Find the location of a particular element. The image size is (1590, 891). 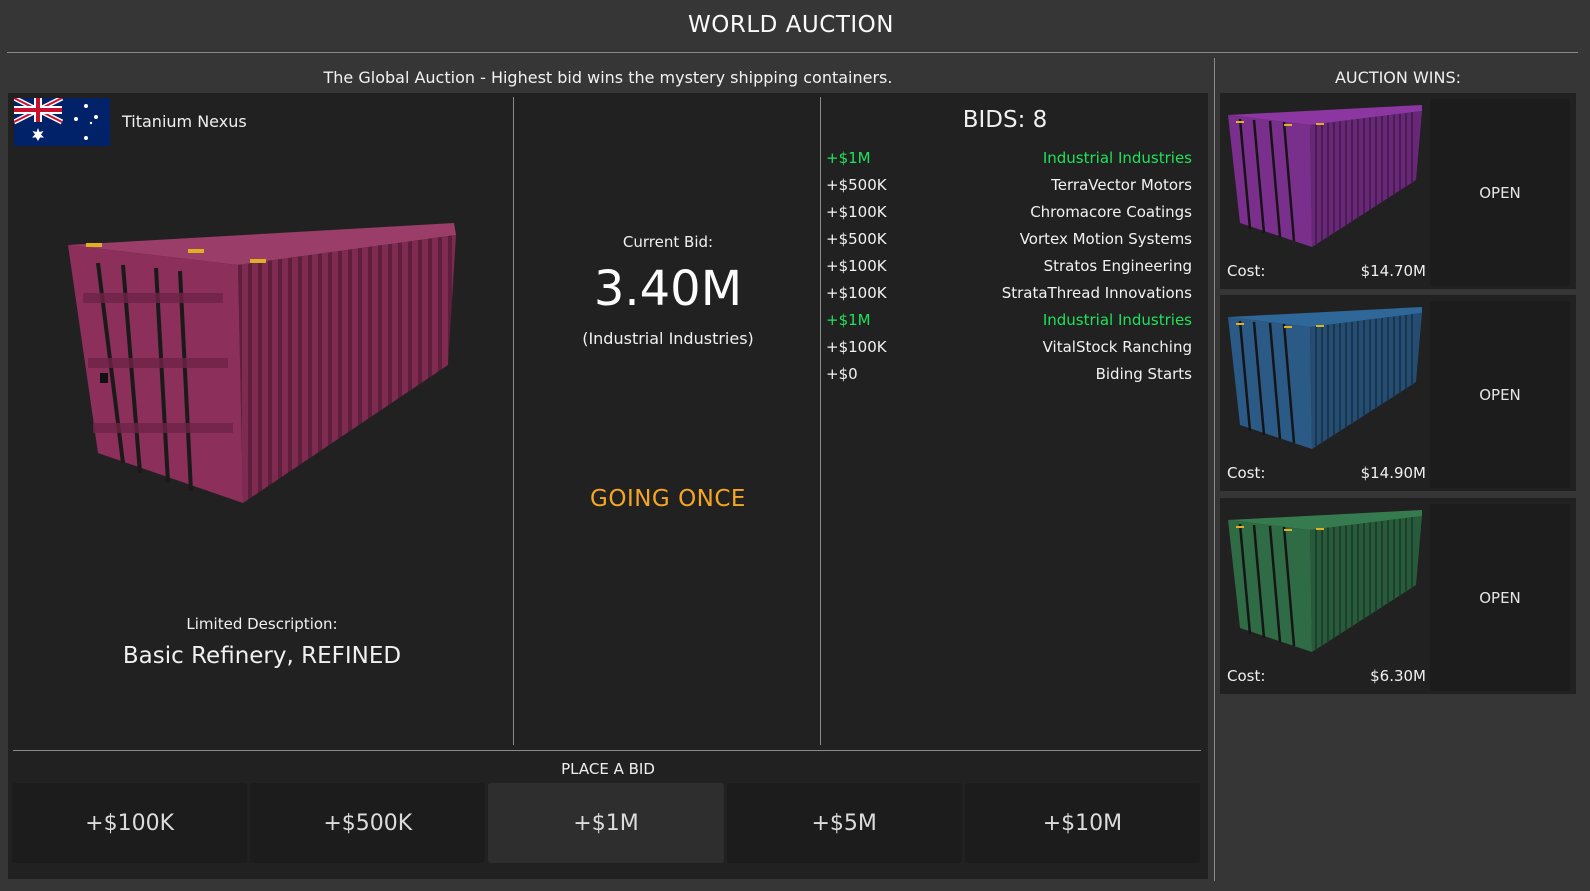

bid-section-divider is located at coordinates (607, 750).